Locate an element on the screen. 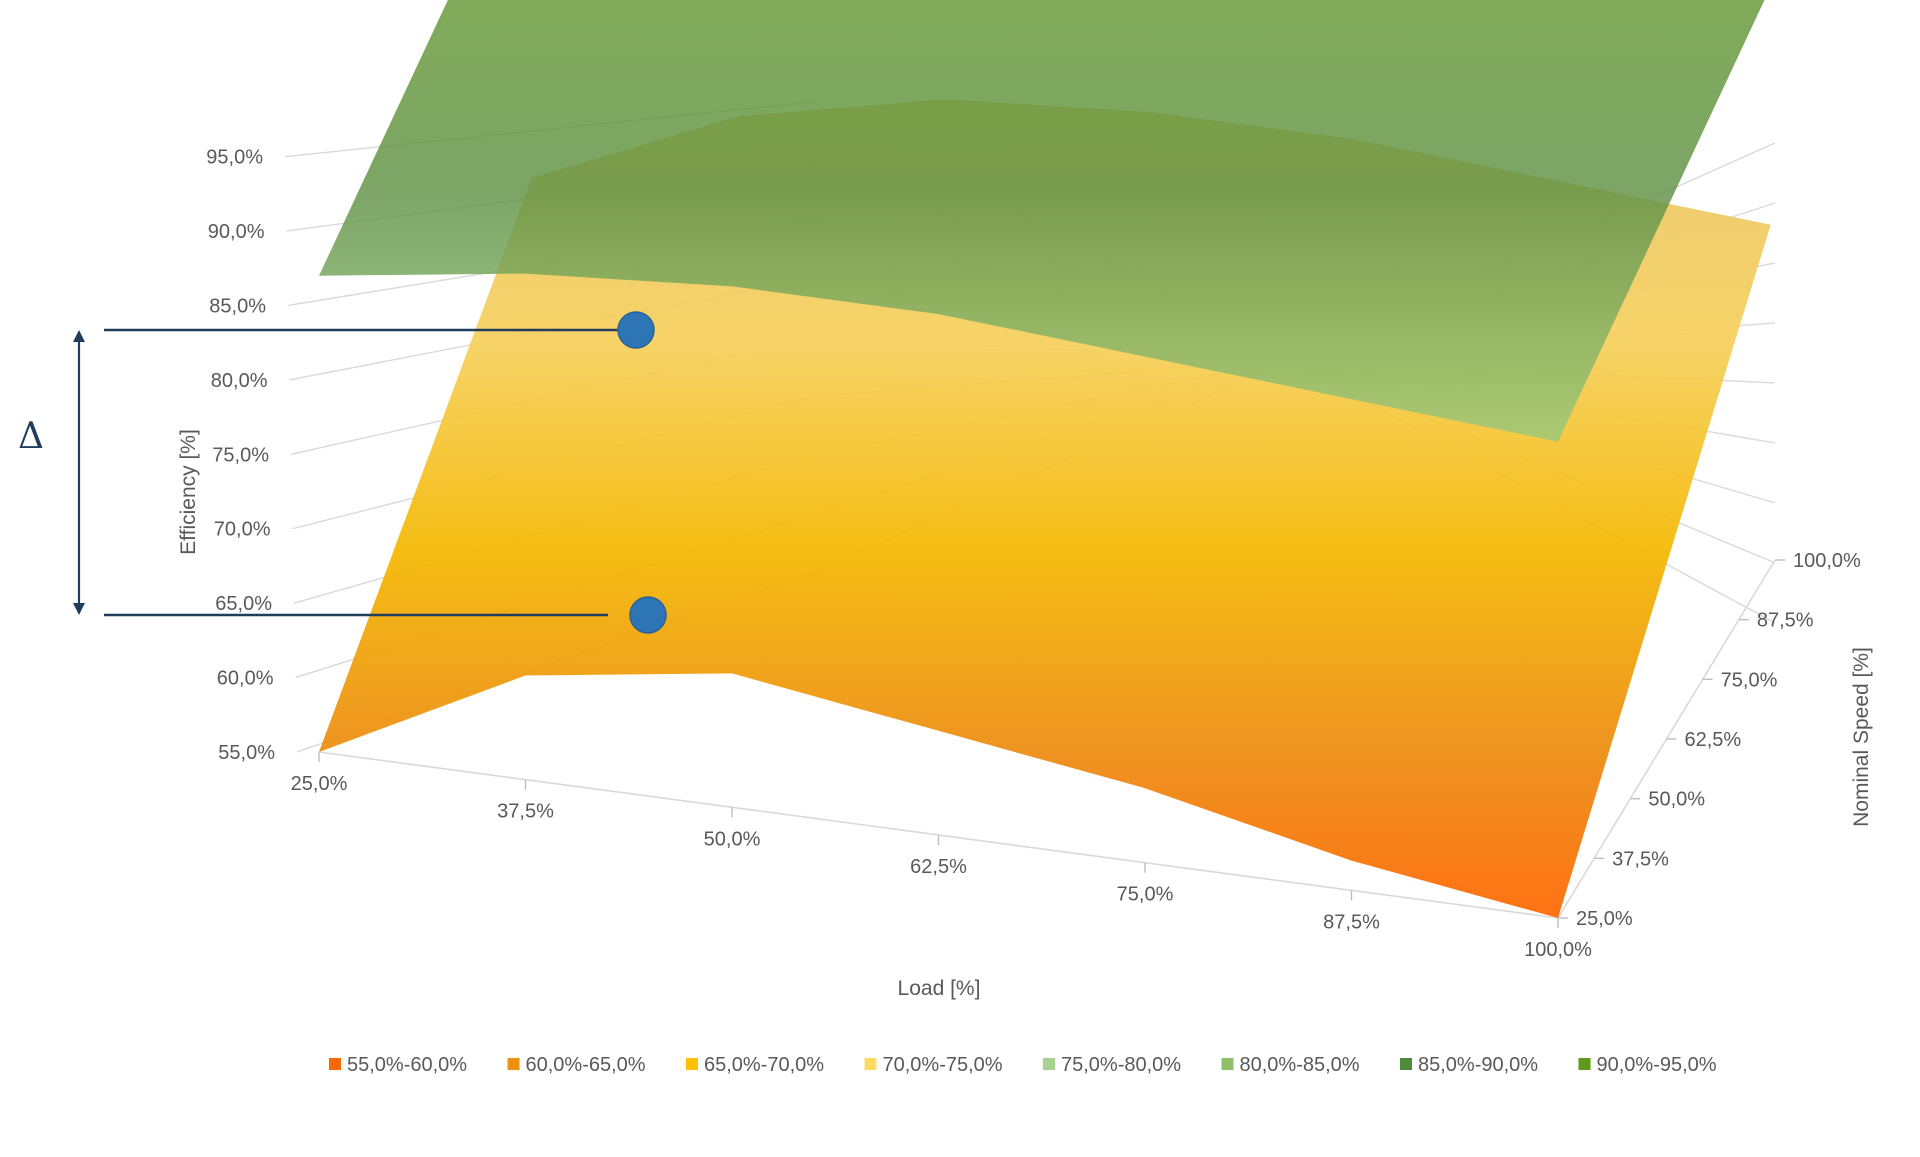 This screenshot has height=1157, width=1920. z-tick-label: 65,0% is located at coordinates (243, 604).